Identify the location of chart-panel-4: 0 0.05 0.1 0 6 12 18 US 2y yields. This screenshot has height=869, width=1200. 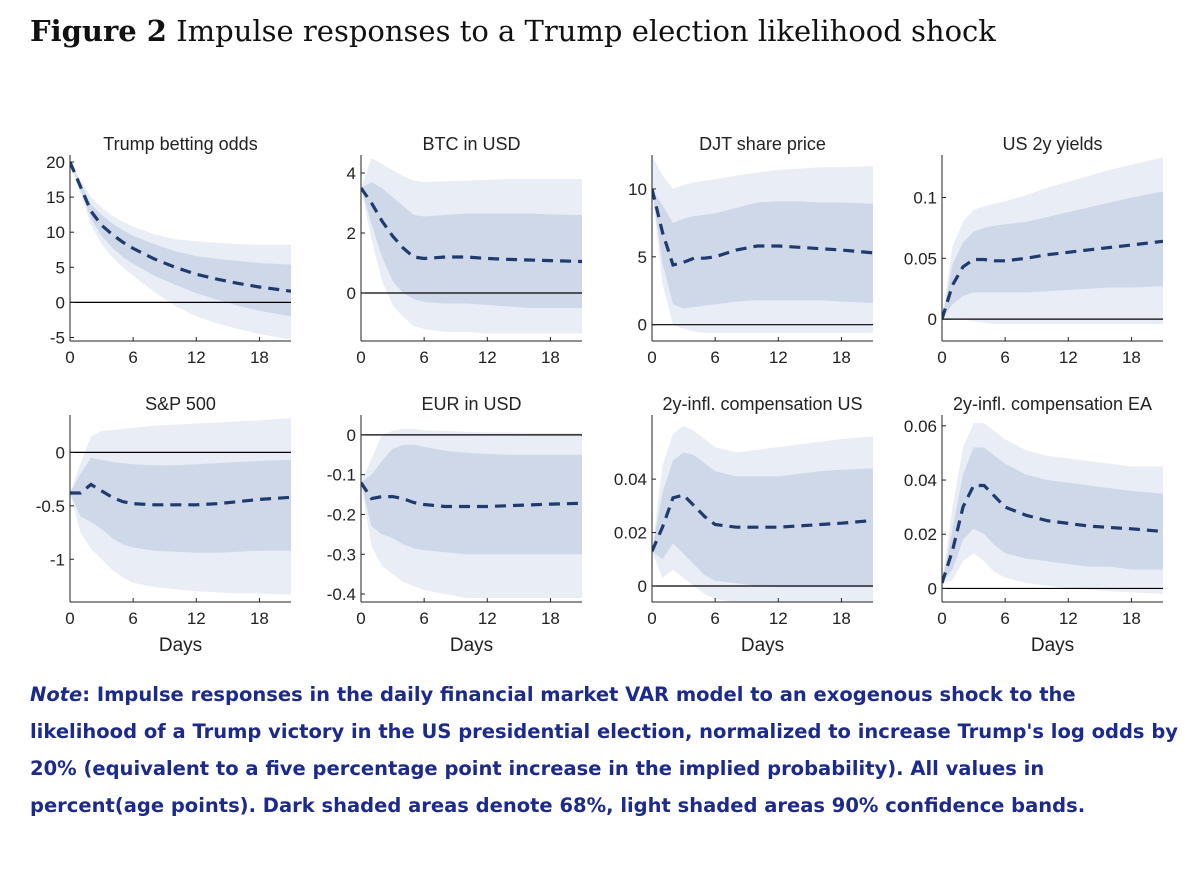
(1033, 250).